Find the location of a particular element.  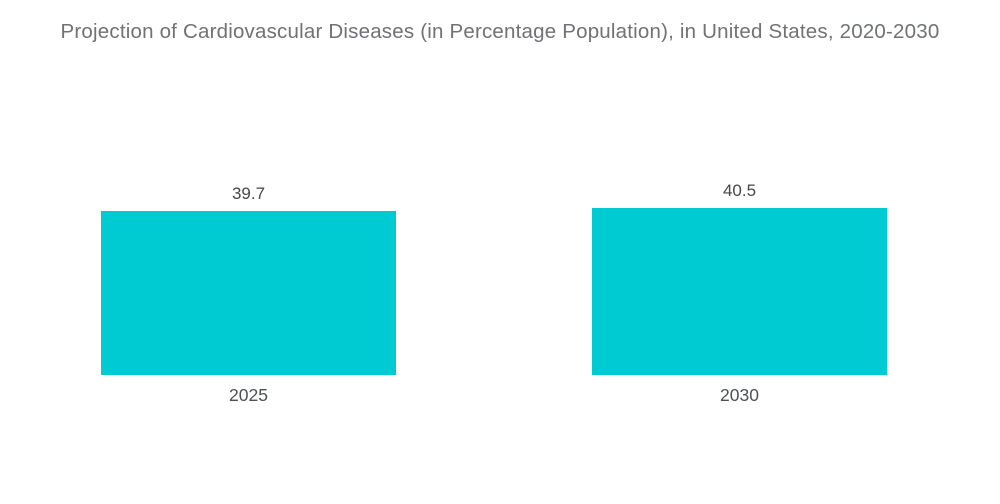

bar-group-2030: 40.5 is located at coordinates (739, 278).